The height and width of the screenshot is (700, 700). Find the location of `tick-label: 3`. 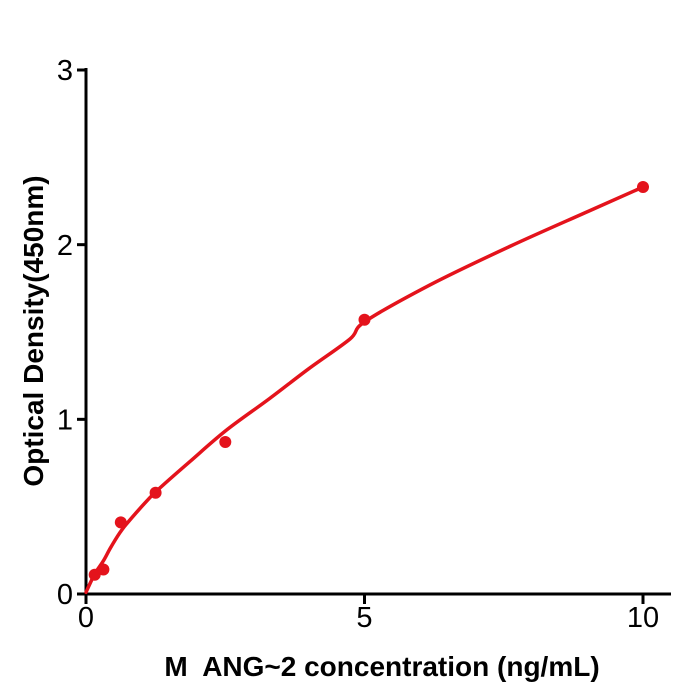

tick-label: 3 is located at coordinates (65, 71).